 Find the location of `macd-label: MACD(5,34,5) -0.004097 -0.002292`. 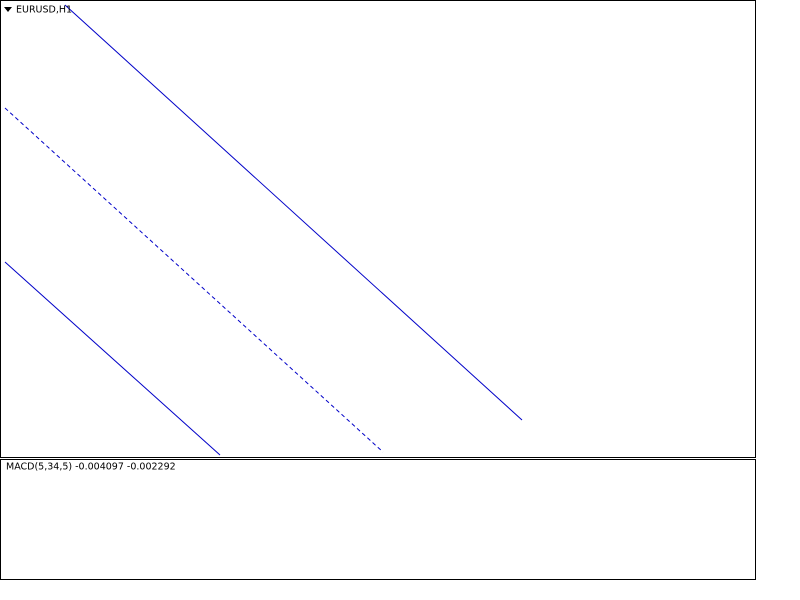

macd-label: MACD(5,34,5) -0.004097 -0.002292 is located at coordinates (91, 467).